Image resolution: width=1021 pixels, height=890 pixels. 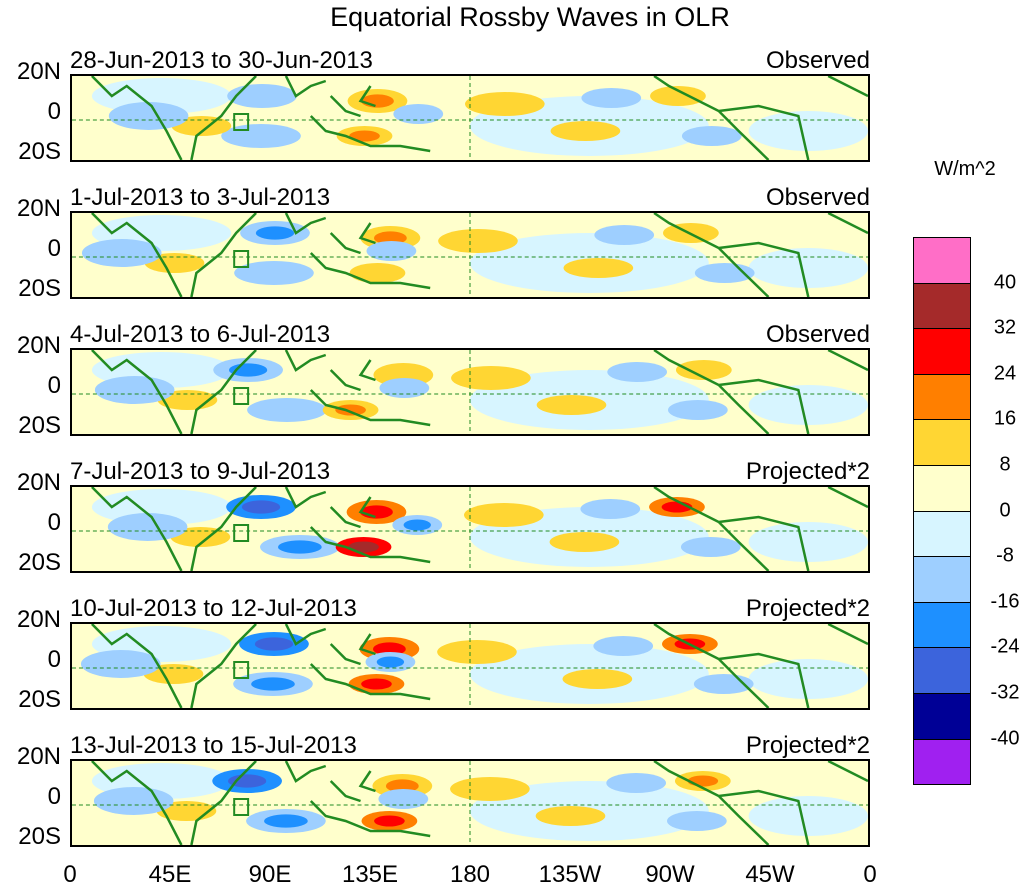 I want to click on panel-date-range: 13-Jul-2013 to 15-Jul-2013, so click(x=213, y=745).